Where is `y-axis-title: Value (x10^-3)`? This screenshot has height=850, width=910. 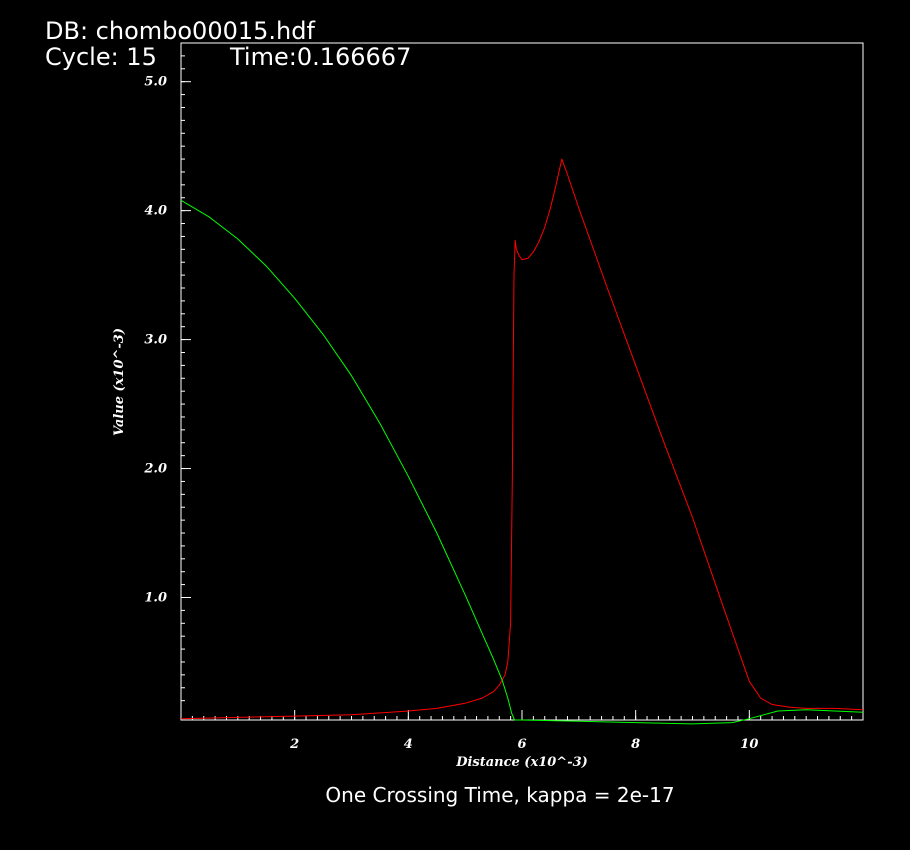 y-axis-title: Value (x10^-3) is located at coordinates (119, 382).